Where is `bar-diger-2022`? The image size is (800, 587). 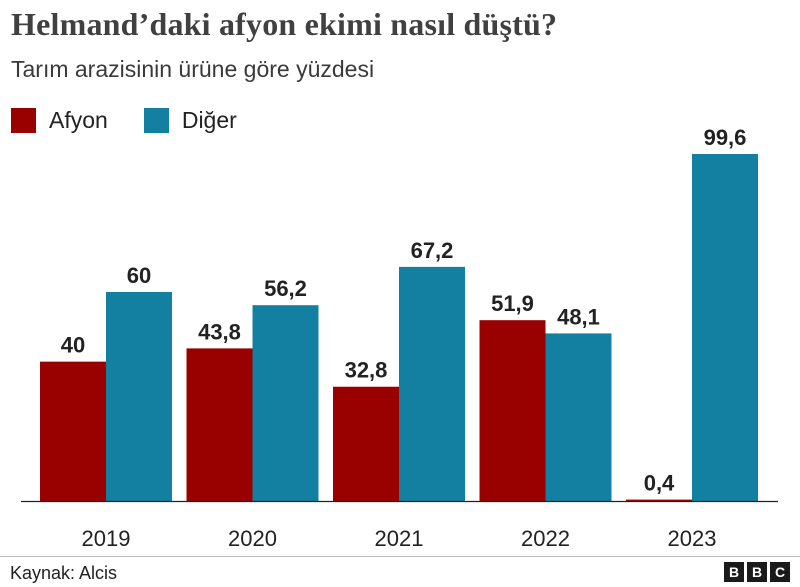
bar-diger-2022 is located at coordinates (578, 417).